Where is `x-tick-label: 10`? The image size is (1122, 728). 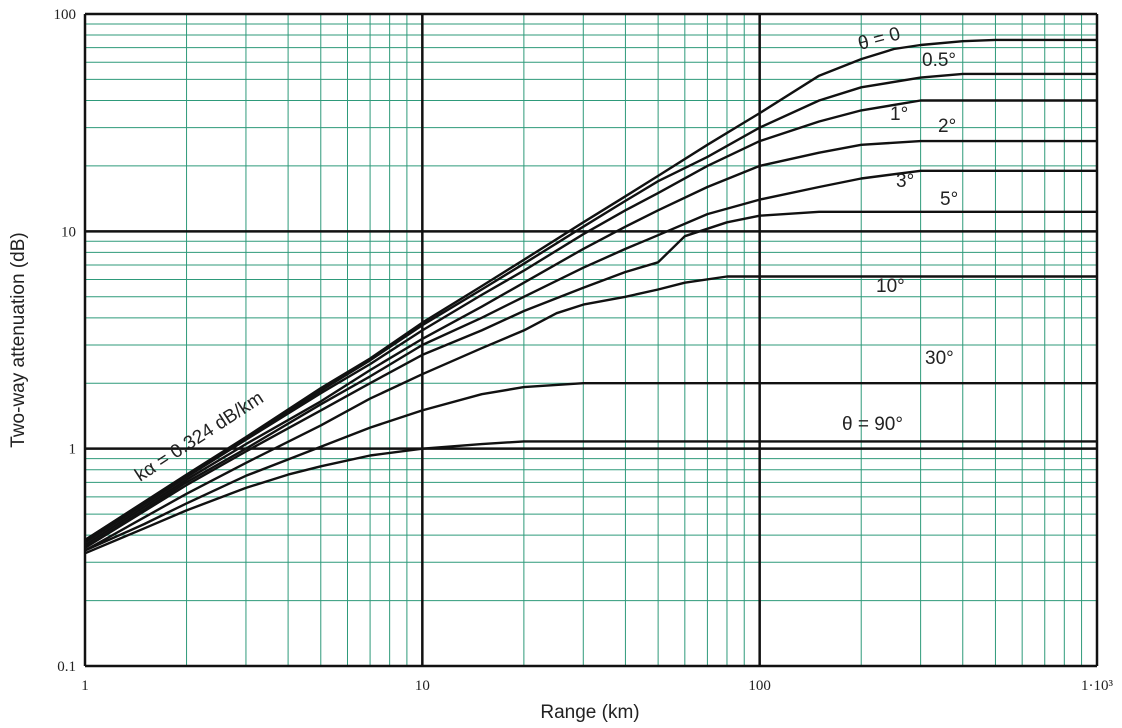 x-tick-label: 10 is located at coordinates (422, 686).